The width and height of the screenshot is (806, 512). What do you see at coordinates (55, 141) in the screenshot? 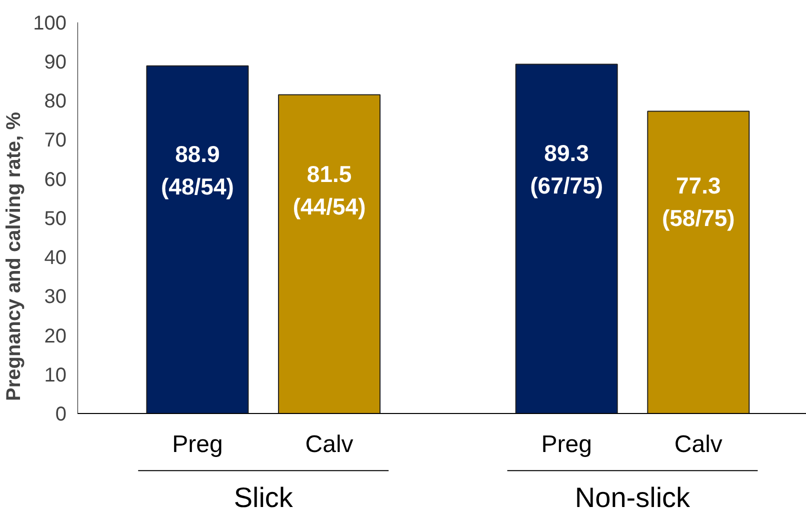
I see `y-tick-label: 70` at bounding box center [55, 141].